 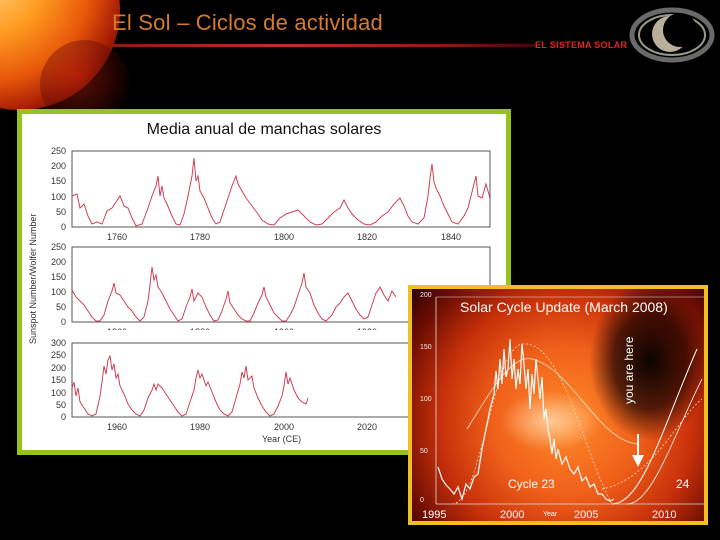 I want to click on inset-ytick: 50, so click(x=424, y=451).